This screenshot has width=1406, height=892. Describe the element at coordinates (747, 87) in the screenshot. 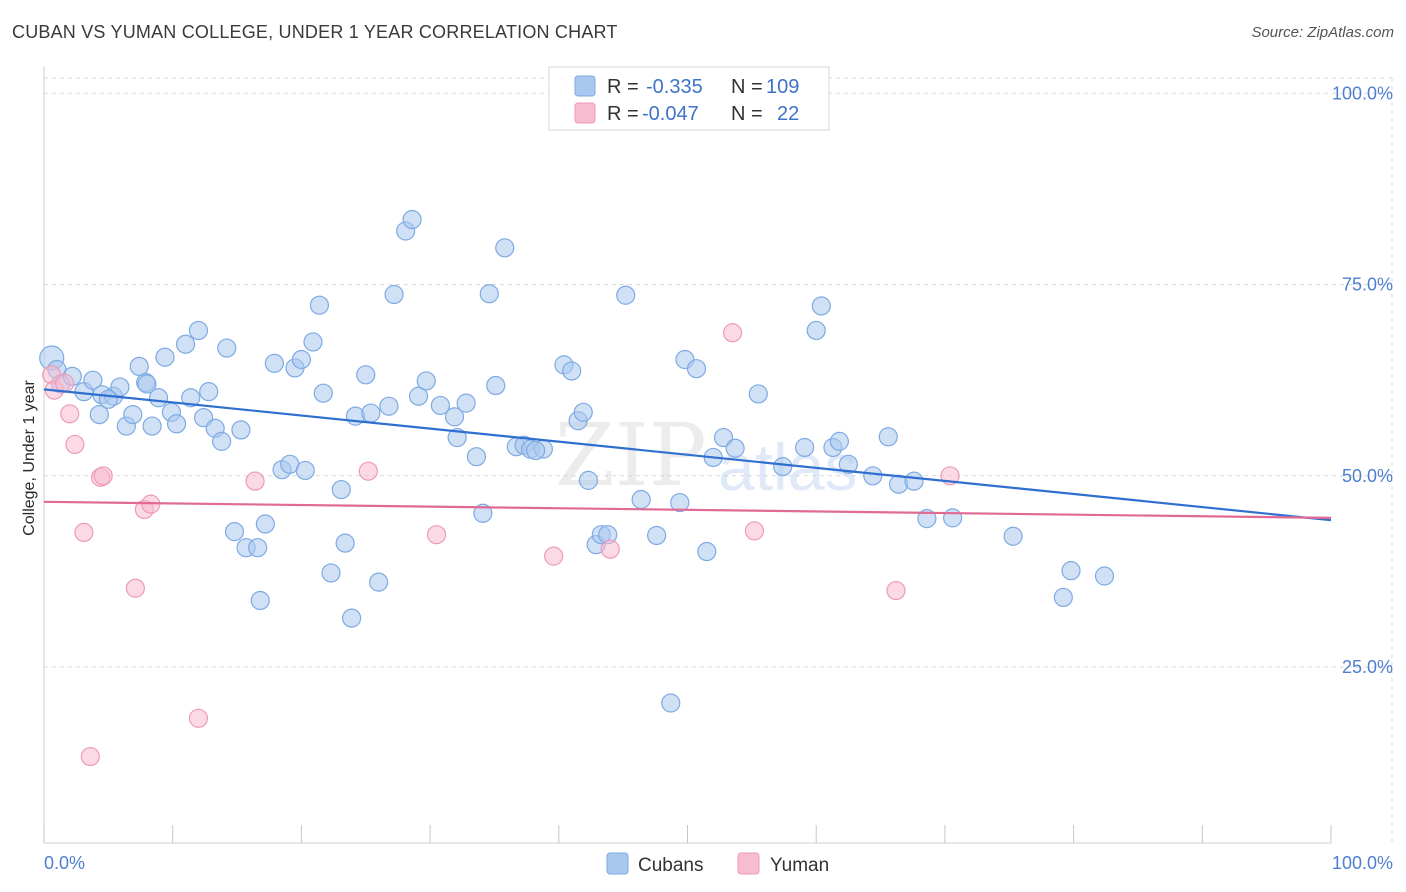

I see `legend-n-label-cubans: N =` at that location.